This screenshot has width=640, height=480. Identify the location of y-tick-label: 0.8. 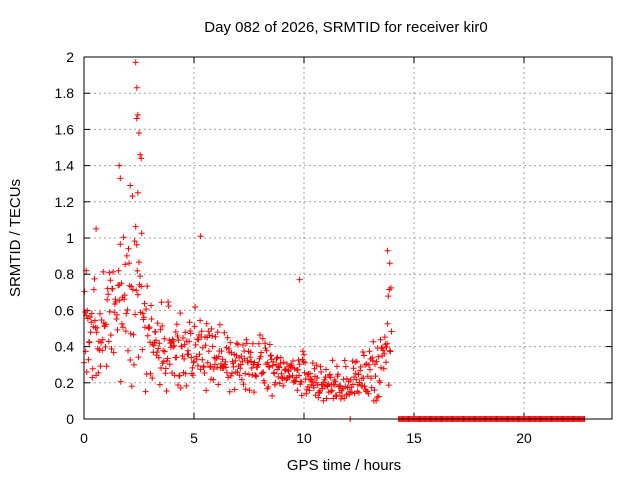
(65, 274).